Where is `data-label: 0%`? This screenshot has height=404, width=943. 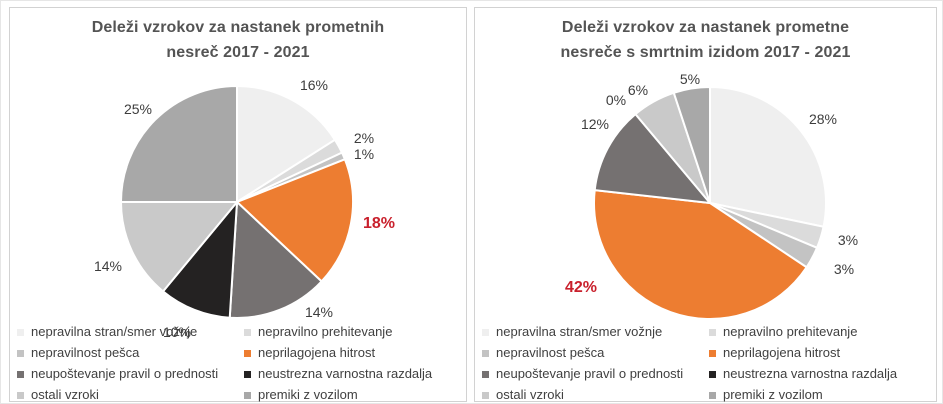
data-label: 0% is located at coordinates (616, 100).